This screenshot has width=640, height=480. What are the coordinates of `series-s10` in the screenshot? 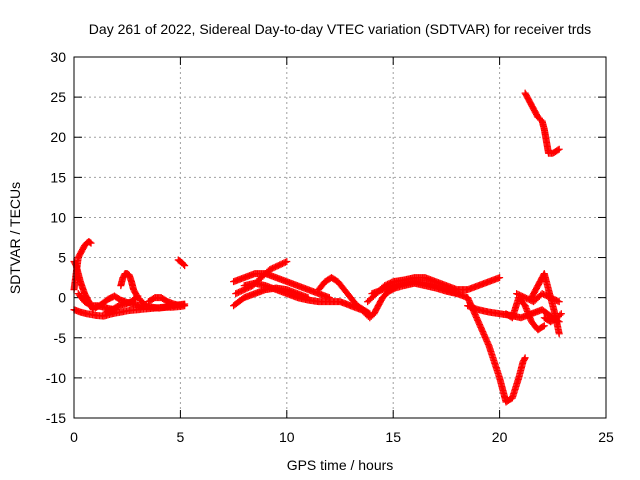 It's located at (281, 286).